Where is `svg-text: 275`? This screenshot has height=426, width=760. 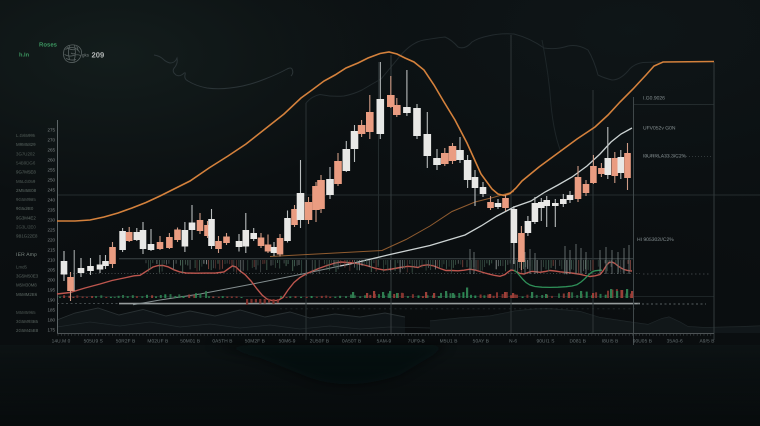
svg-text: 275 is located at coordinates (51, 130).